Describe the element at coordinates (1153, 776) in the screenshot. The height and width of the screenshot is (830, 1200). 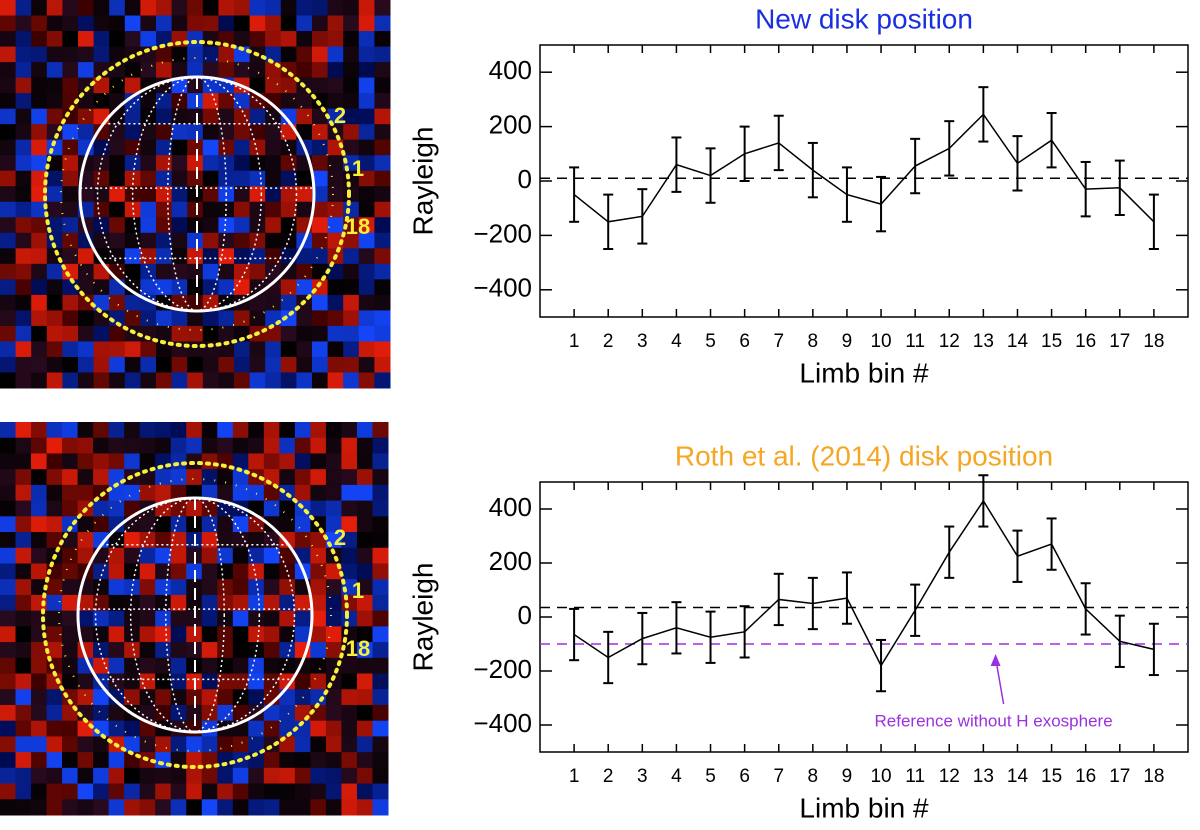
I see `x-tick-label: 18` at that location.